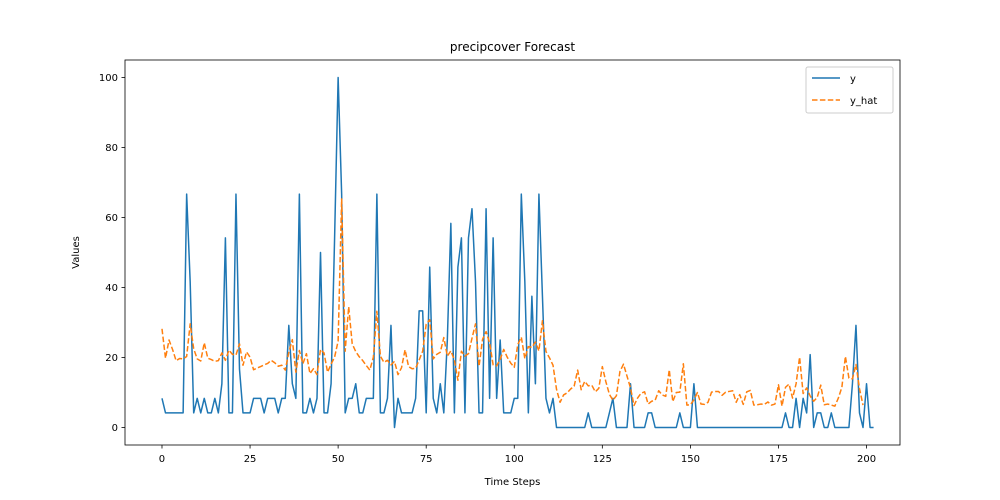 Image resolution: width=1000 pixels, height=500 pixels. Describe the element at coordinates (111, 218) in the screenshot. I see `y-tick-label: 60` at that location.